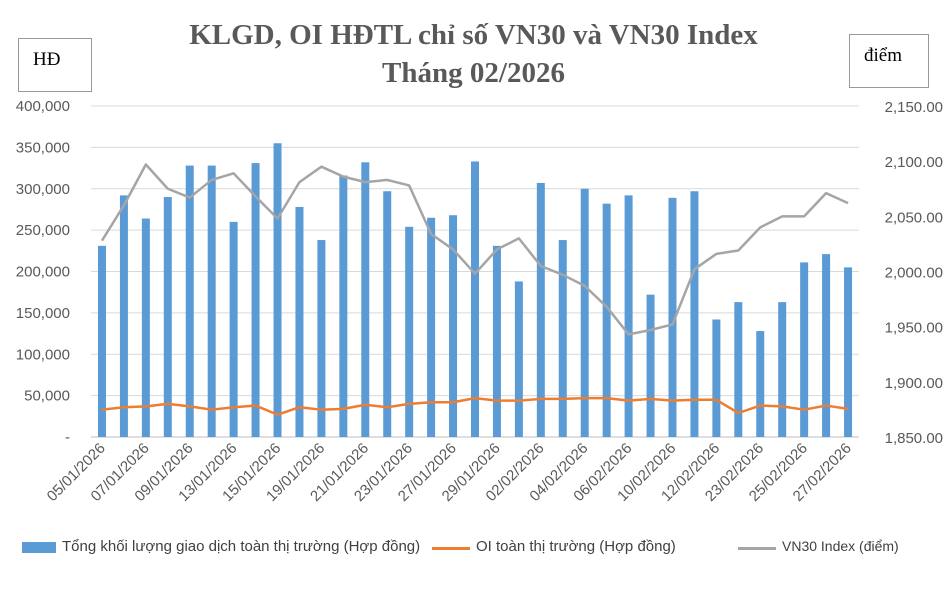 This screenshot has height=596, width=947. What do you see at coordinates (473, 73) in the screenshot?
I see `subtitle-line: Tháng 02/2026` at bounding box center [473, 73].